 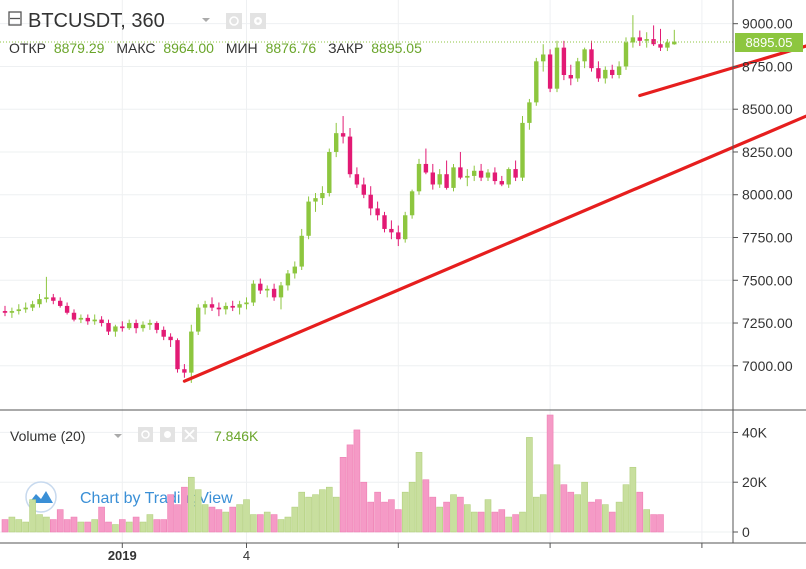 I want to click on eye-icon, so click(x=234, y=21).